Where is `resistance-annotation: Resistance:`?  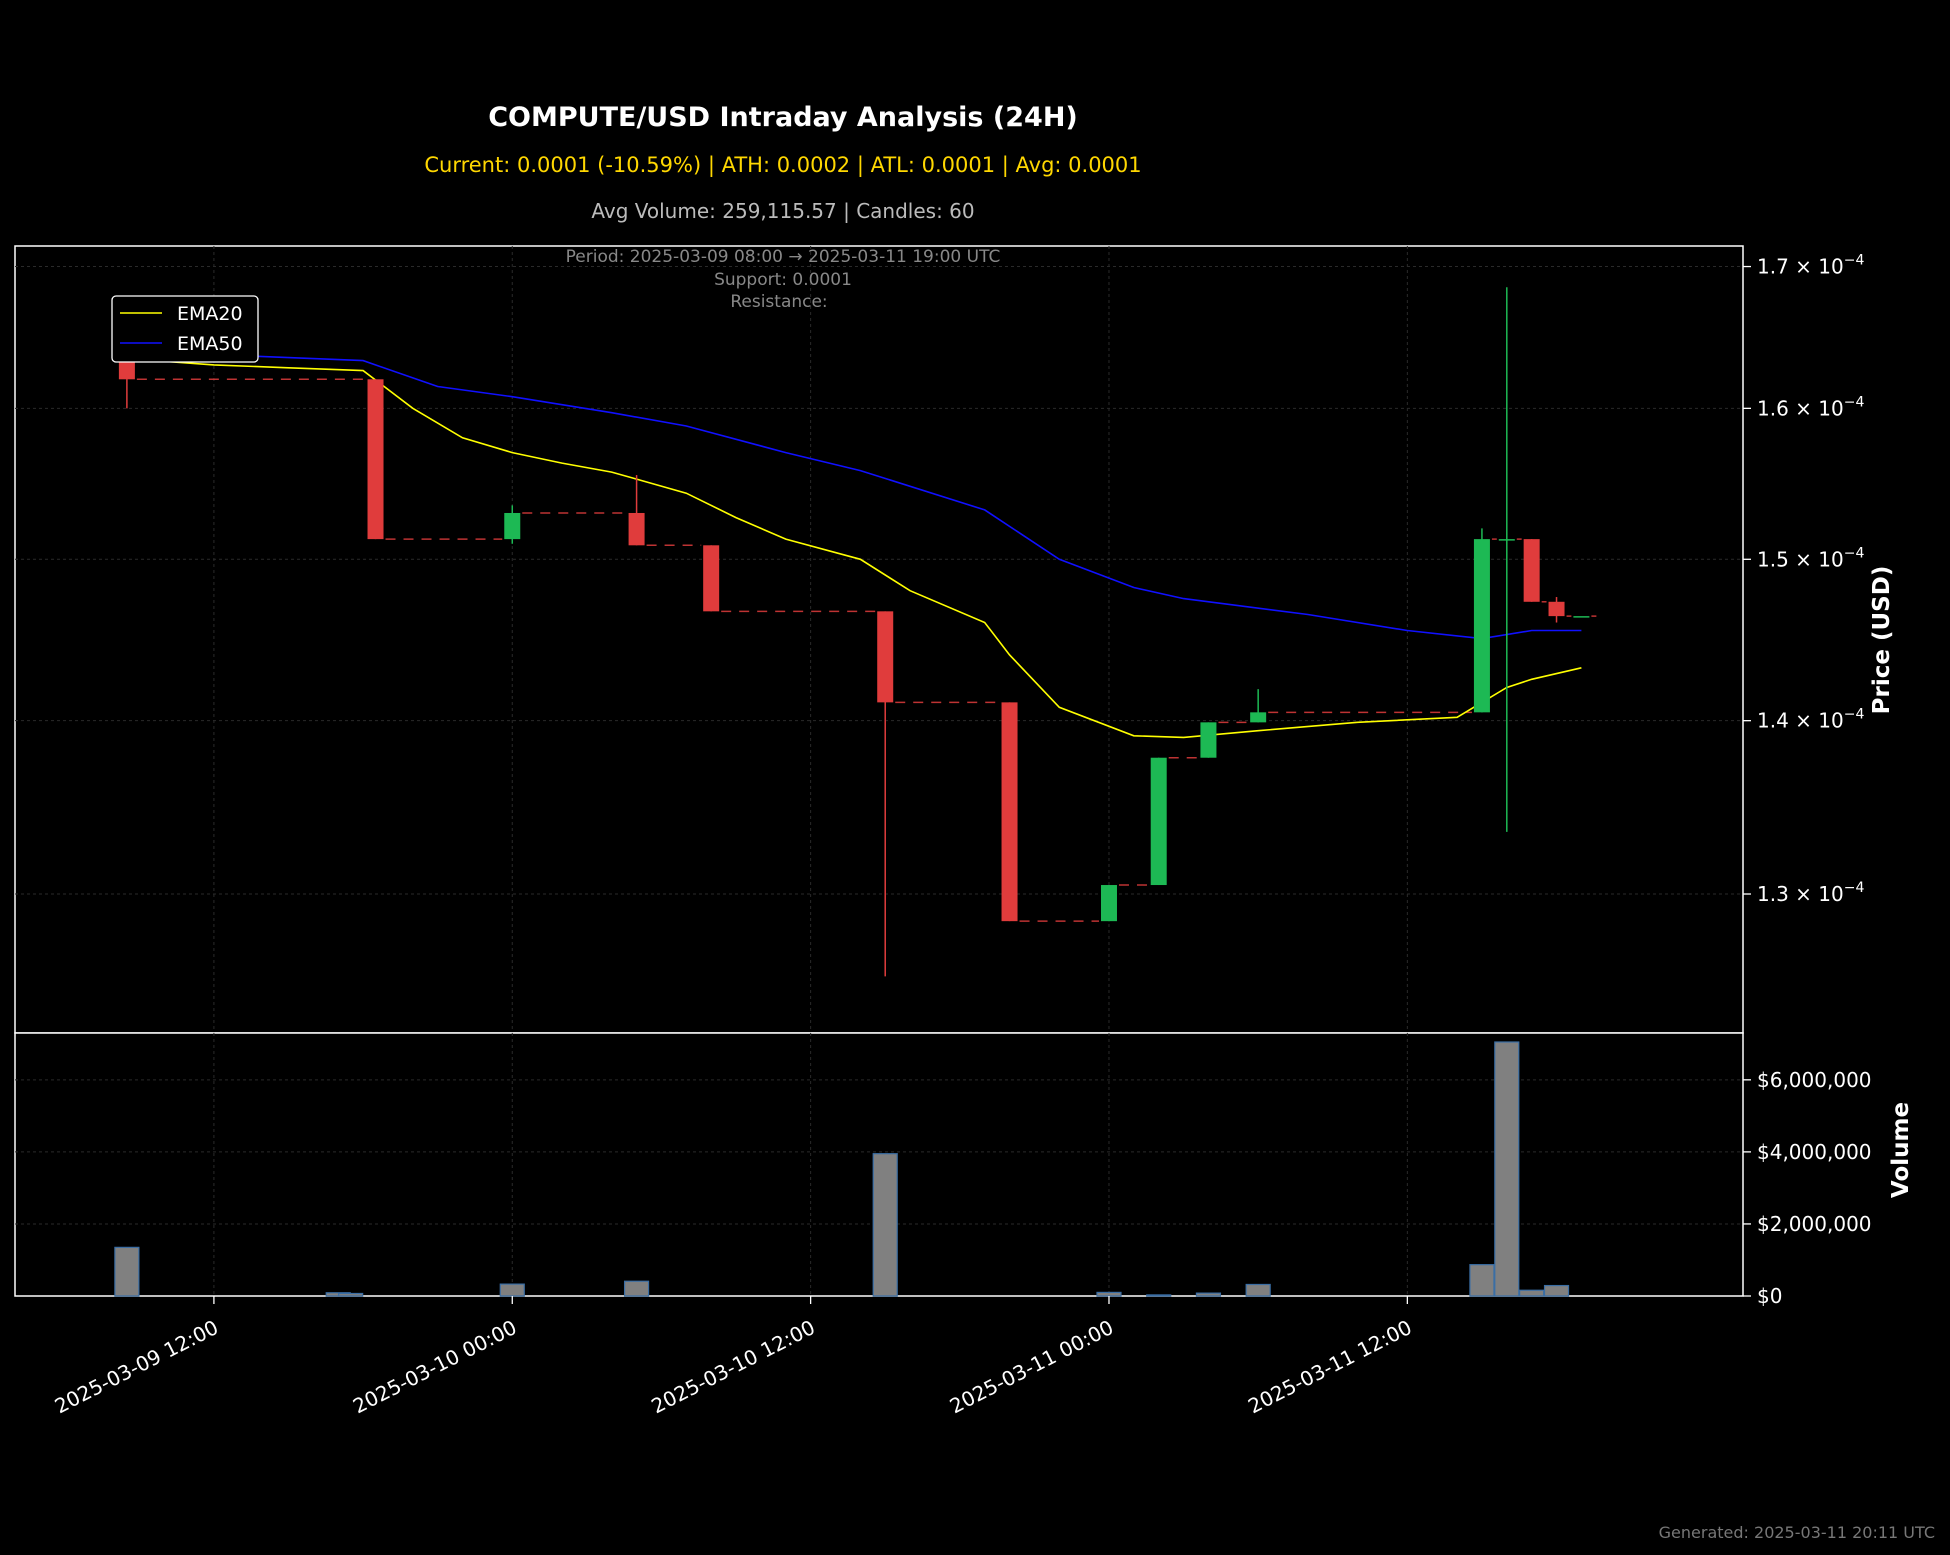 resistance-annotation: Resistance: is located at coordinates (778, 302).